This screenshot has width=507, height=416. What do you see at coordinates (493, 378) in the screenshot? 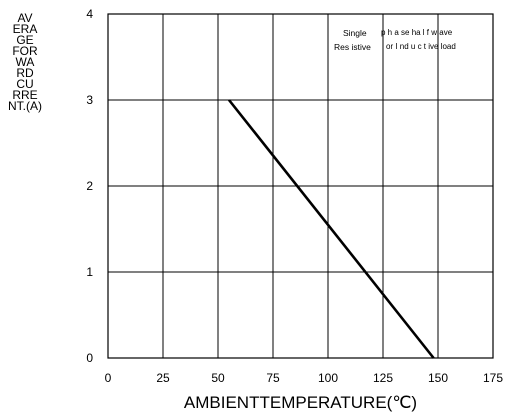
I see `x-tick-label: 175` at bounding box center [493, 378].